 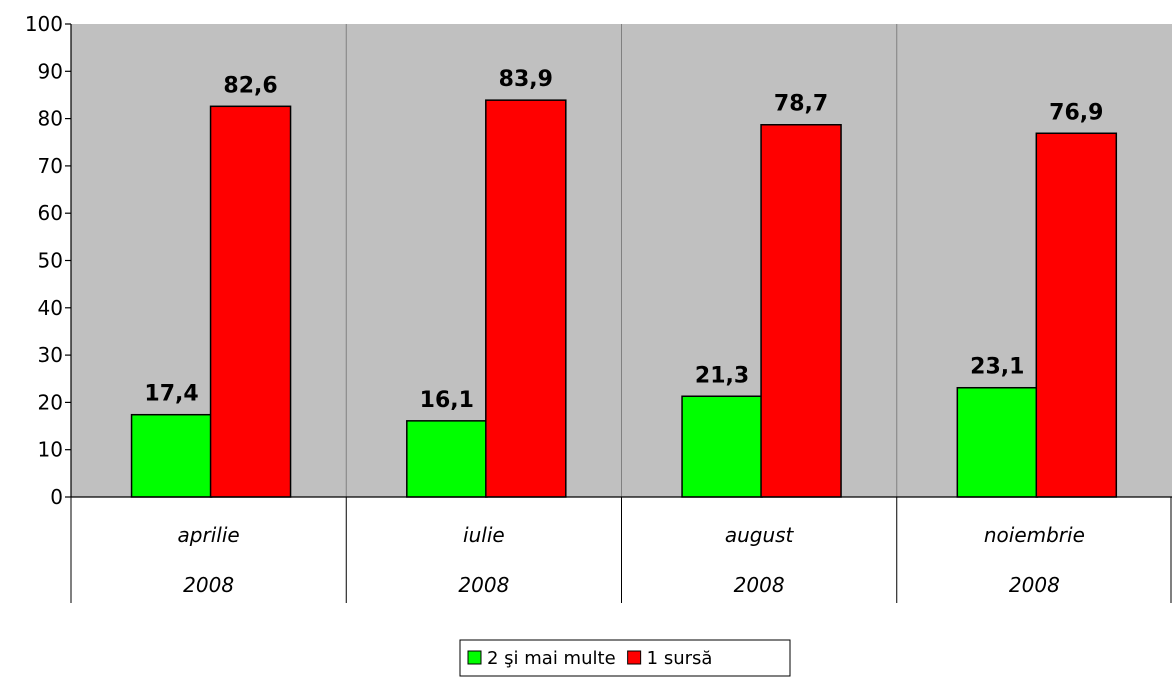 What do you see at coordinates (680, 658) in the screenshot?
I see `legend-label: 1 sursă` at bounding box center [680, 658].